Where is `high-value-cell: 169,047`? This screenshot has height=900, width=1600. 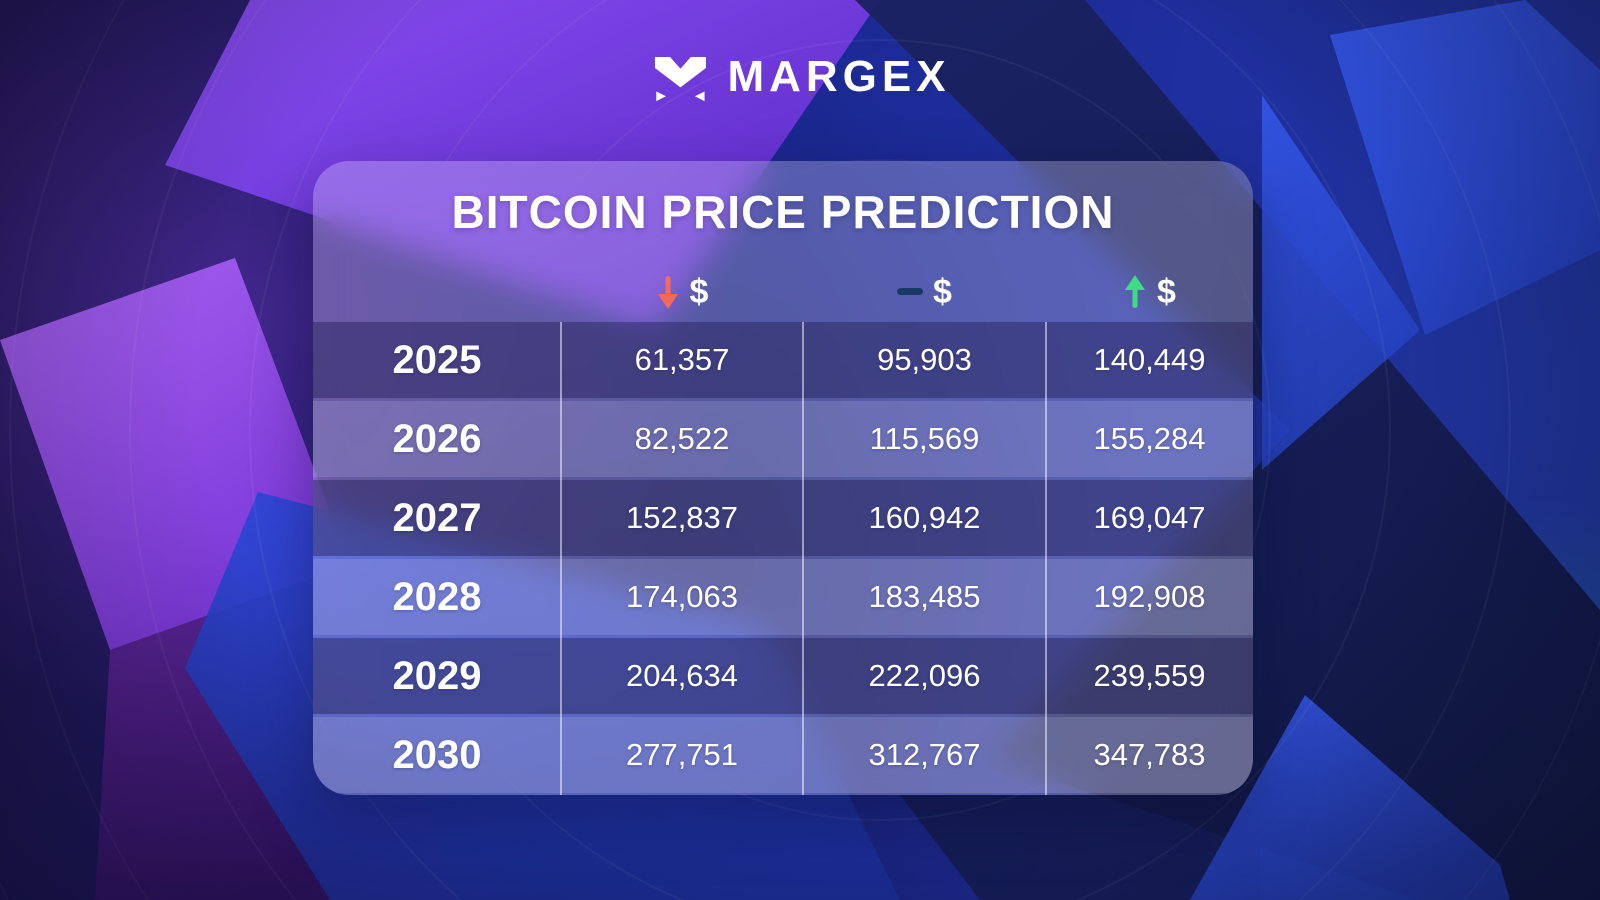 high-value-cell: 169,047 is located at coordinates (1149, 517).